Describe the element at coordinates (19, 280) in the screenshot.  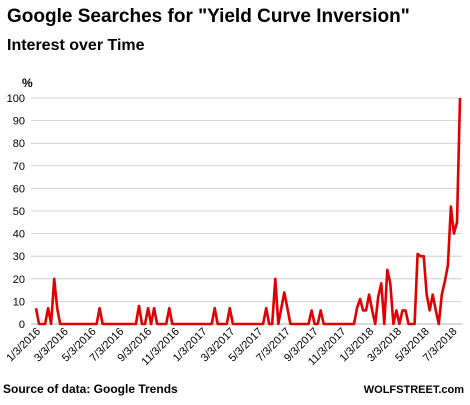
I see `y-tick-label: 20` at that location.